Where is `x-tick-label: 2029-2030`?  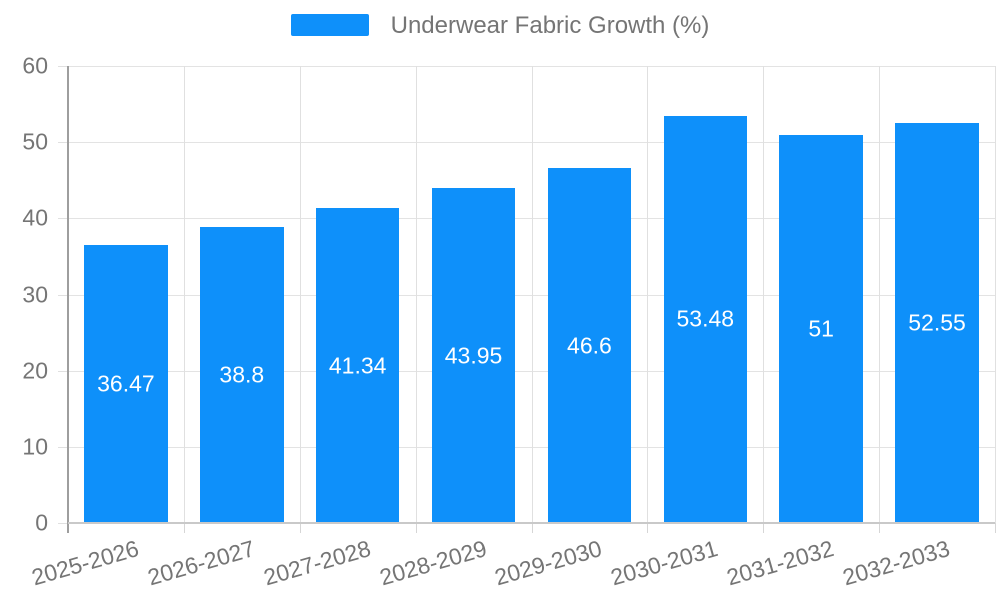 x-tick-label: 2029-2030 is located at coordinates (549, 563).